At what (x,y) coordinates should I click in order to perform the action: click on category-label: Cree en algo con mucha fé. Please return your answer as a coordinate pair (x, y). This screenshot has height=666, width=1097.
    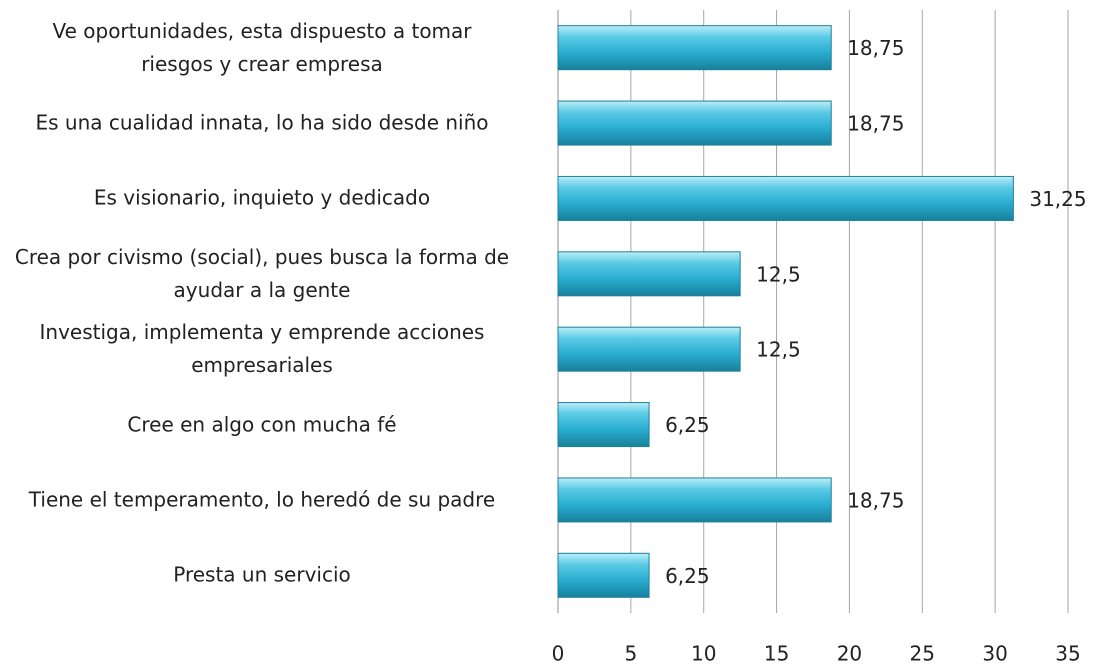
    Looking at the image, I should click on (262, 424).